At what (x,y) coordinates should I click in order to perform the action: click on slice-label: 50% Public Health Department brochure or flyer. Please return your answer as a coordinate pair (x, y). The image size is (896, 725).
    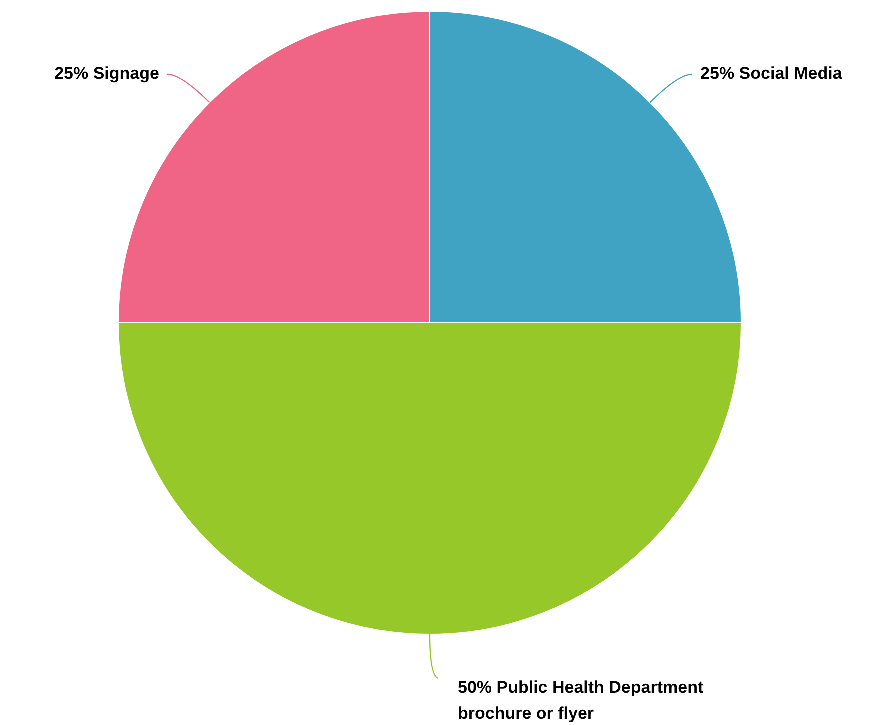
    Looking at the image, I should click on (581, 701).